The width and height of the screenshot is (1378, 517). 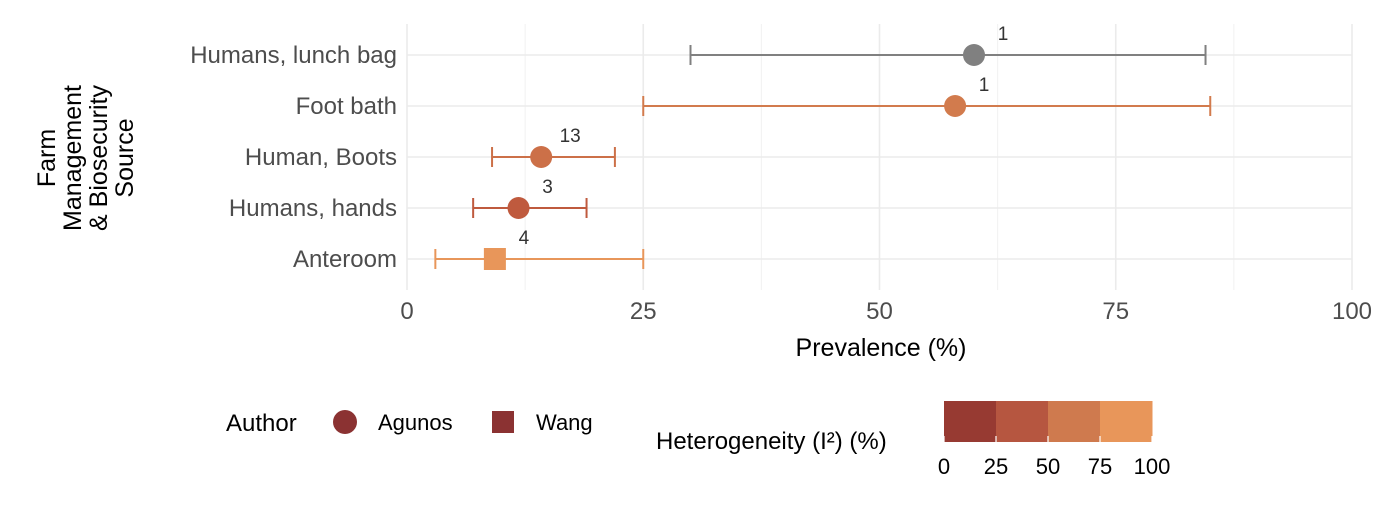 I want to click on colorbar-tick-label: 75, so click(x=1100, y=466).